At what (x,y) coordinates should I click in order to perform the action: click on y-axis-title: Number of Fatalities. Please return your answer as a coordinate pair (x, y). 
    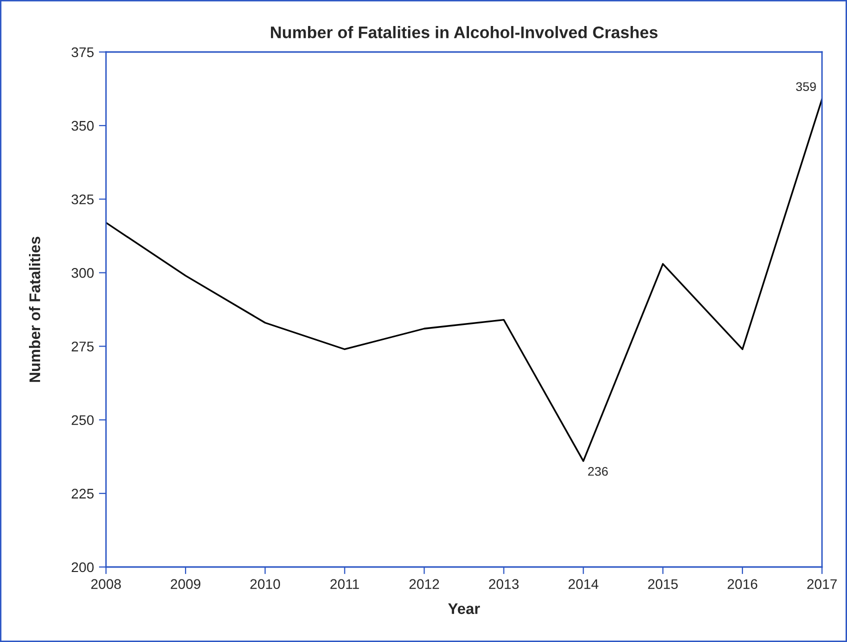
    Looking at the image, I should click on (34, 309).